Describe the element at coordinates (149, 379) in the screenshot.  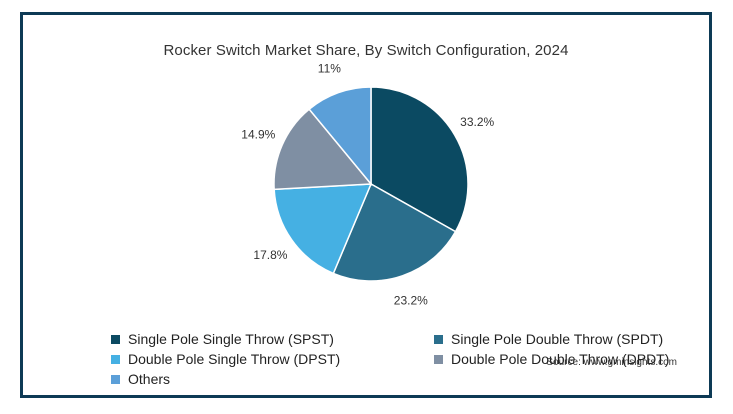
I see `legend-label-others: Others` at that location.